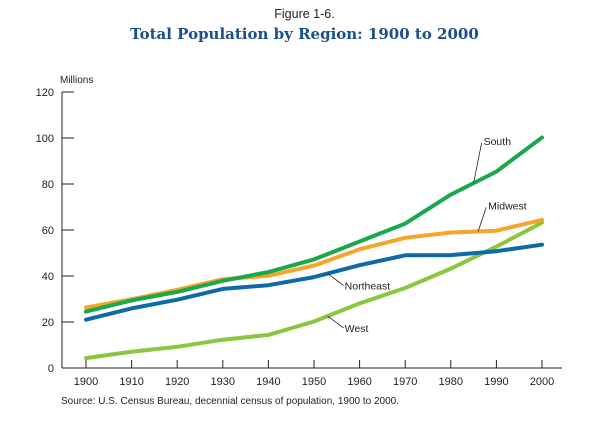 This screenshot has height=421, width=609. Describe the element at coordinates (477, 163) in the screenshot. I see `leader-line-south` at that location.